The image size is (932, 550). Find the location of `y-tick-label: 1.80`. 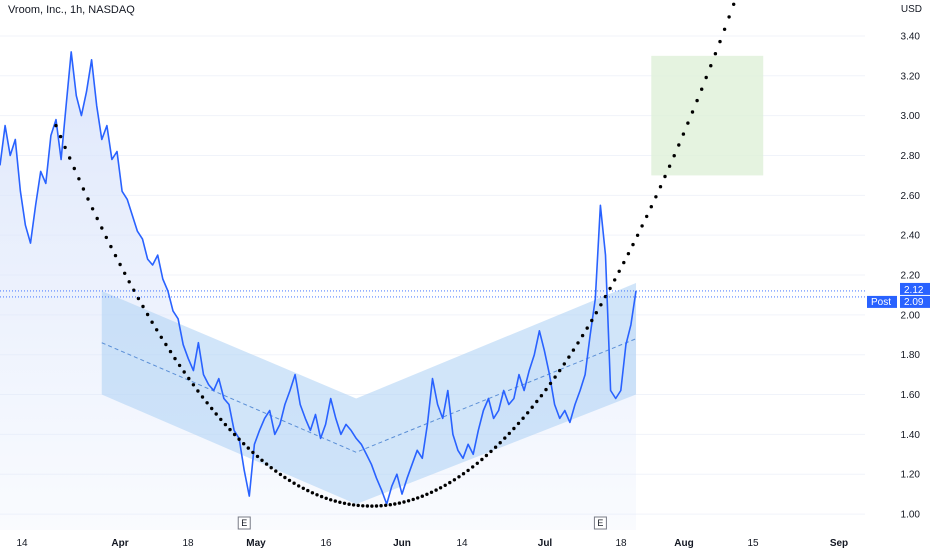

y-tick-label: 1.80 is located at coordinates (911, 355).